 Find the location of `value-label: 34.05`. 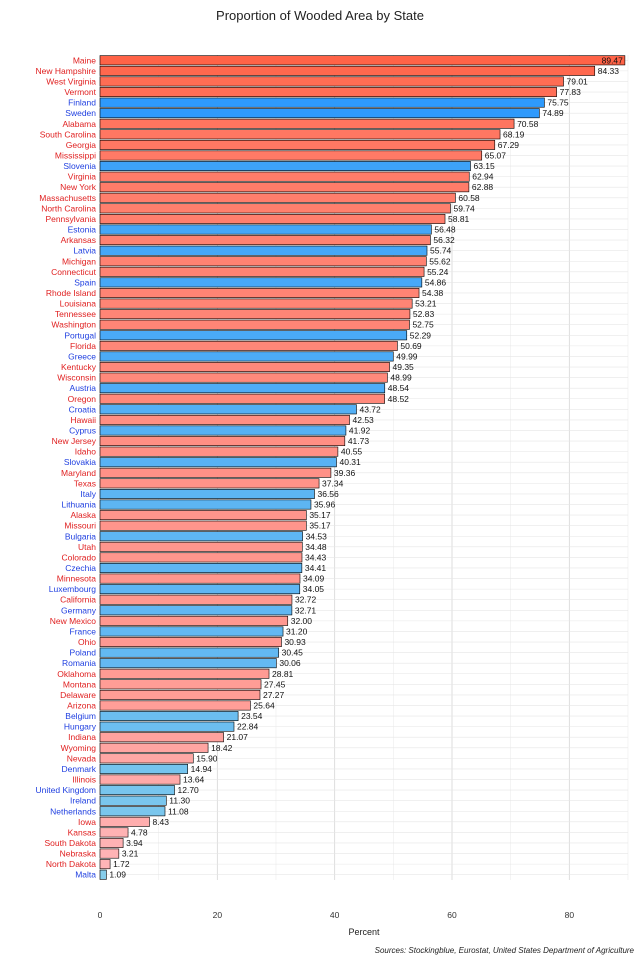

value-label: 34.05 is located at coordinates (314, 589).